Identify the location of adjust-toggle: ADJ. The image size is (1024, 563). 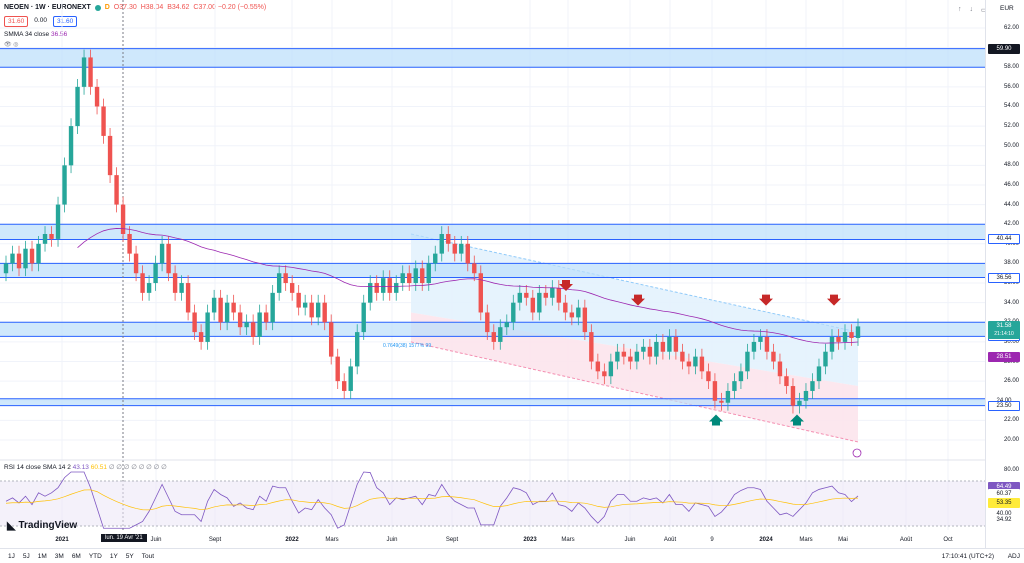
(1013, 556).